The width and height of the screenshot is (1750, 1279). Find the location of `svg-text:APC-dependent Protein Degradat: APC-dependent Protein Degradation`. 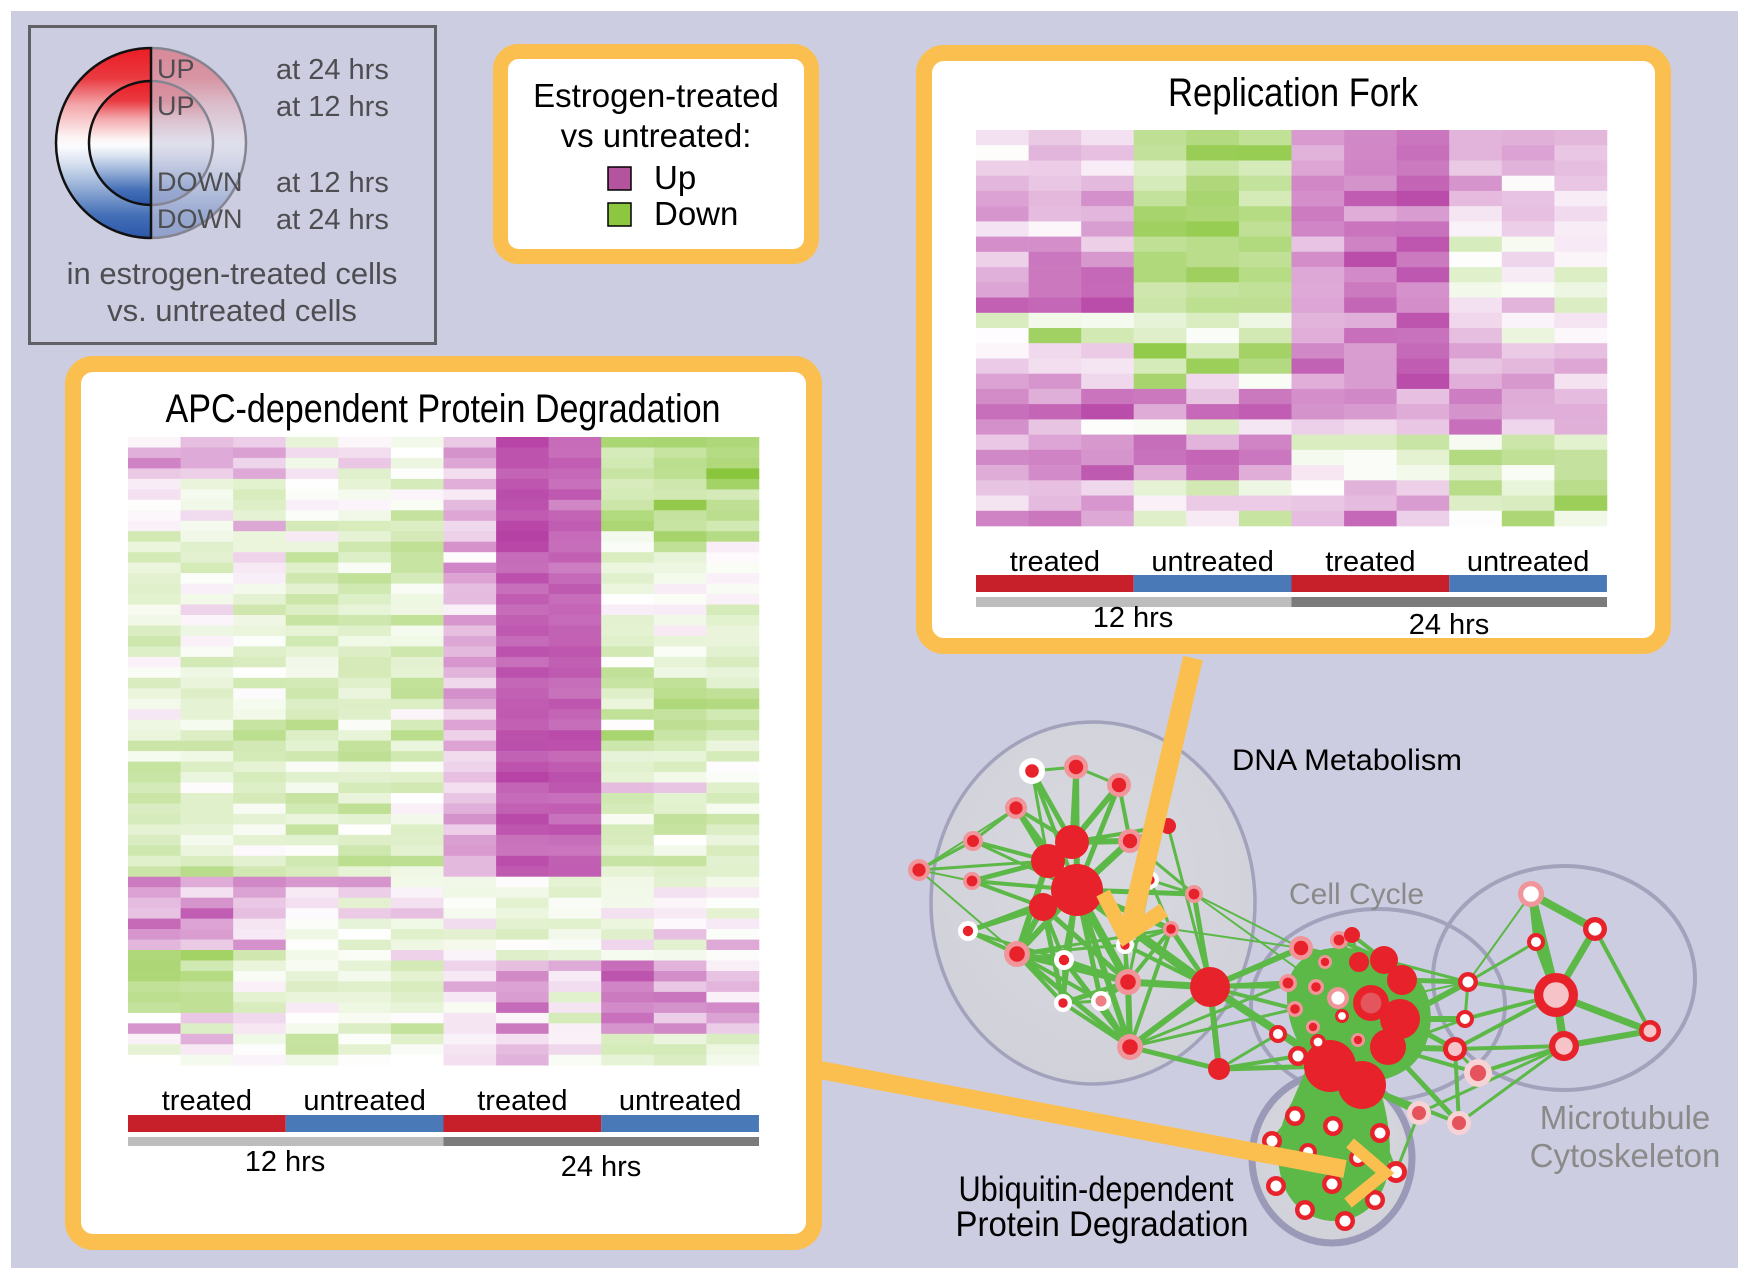

svg-text:APC-dependent Protein Degradat: APC-dependent Protein Degradation is located at coordinates (443, 409).